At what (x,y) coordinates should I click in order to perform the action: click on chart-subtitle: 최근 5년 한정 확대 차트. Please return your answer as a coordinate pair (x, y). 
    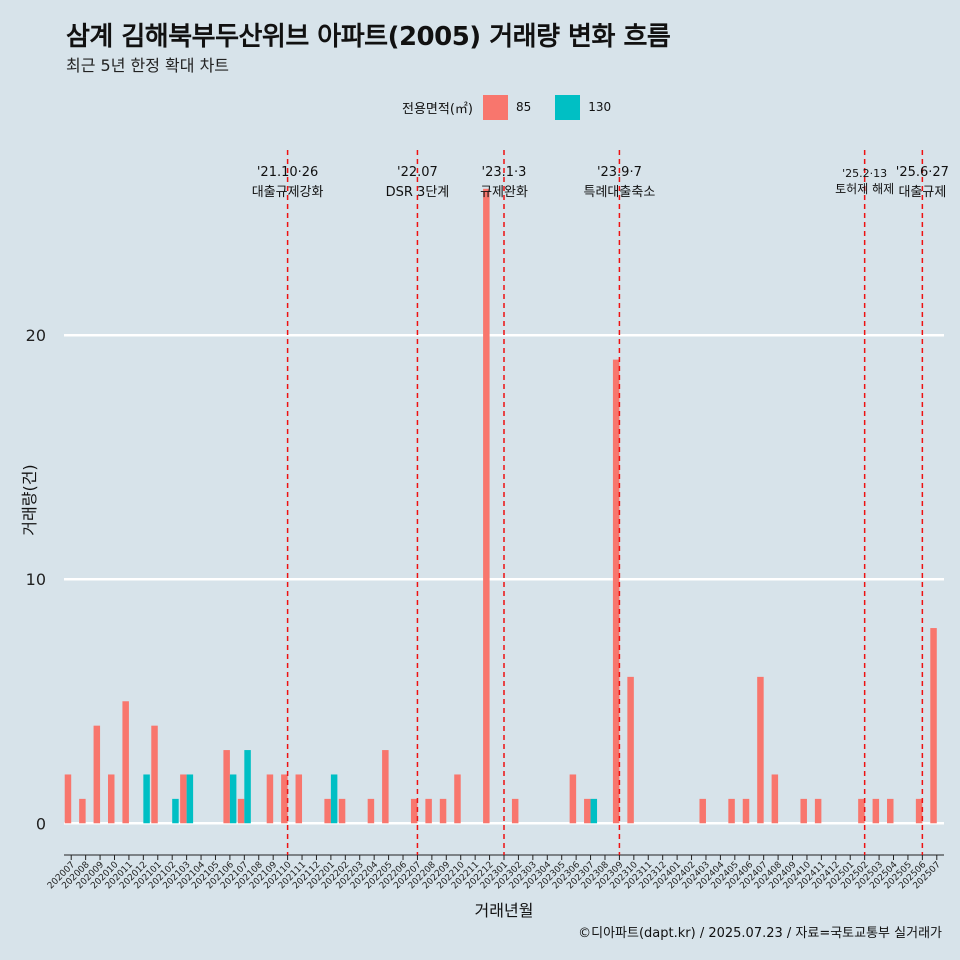
    Looking at the image, I should click on (148, 65).